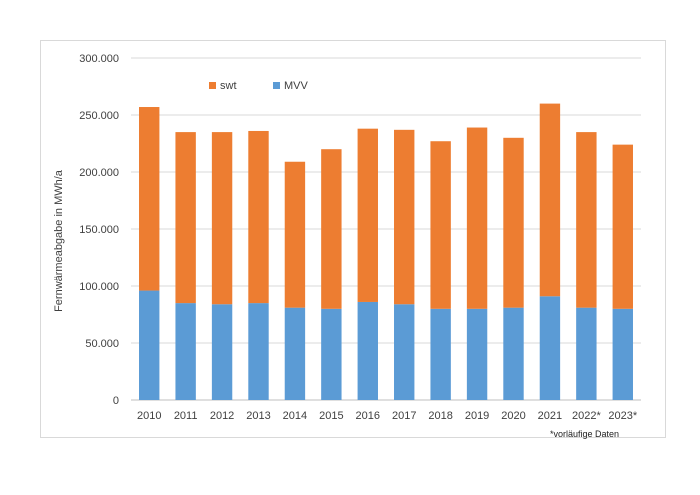  Describe the element at coordinates (296, 86) in the screenshot. I see `legend-label-mvv: MVV` at that location.